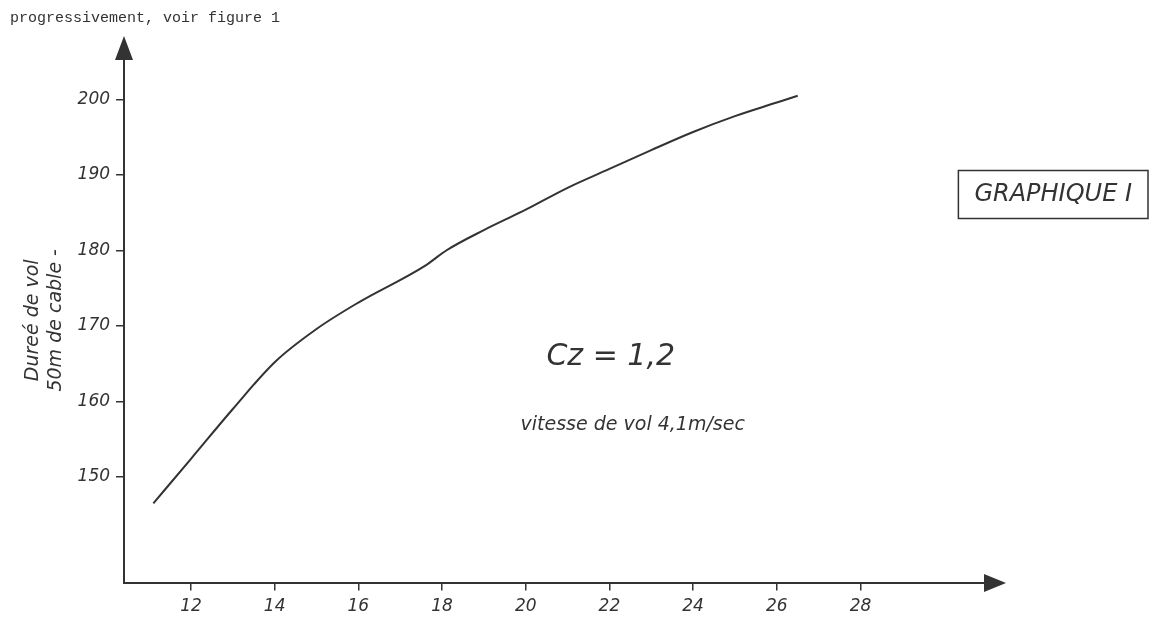 The width and height of the screenshot is (1164, 638). I want to click on y-tick-label: 170, so click(94, 324).